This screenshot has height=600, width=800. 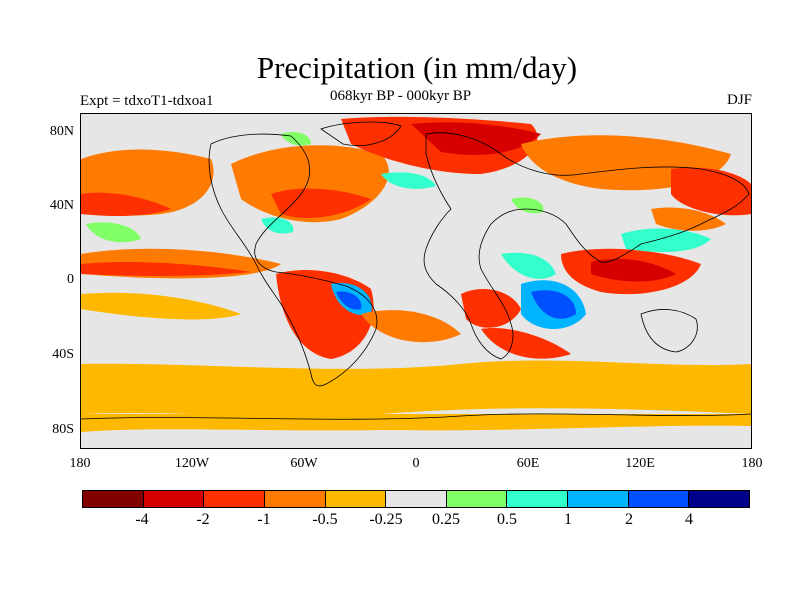 What do you see at coordinates (416, 463) in the screenshot?
I see `lon-label: 0` at bounding box center [416, 463].